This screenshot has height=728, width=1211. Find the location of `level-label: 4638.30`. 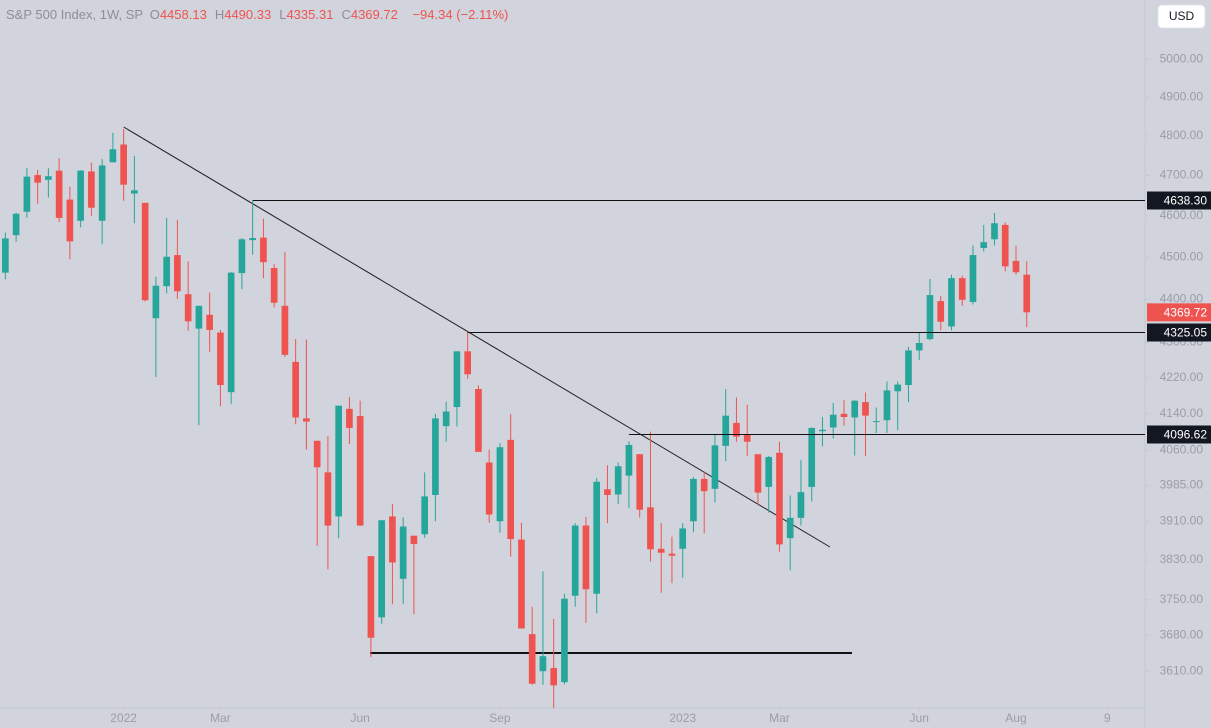

level-label: 4638.30 is located at coordinates (1186, 201).